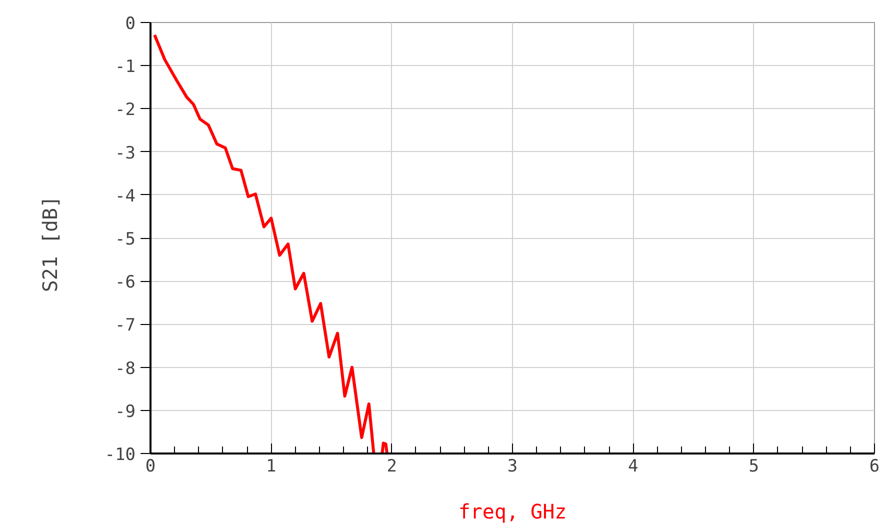  Describe the element at coordinates (50, 244) in the screenshot. I see `y-axis-title: S21 [dB]` at that location.